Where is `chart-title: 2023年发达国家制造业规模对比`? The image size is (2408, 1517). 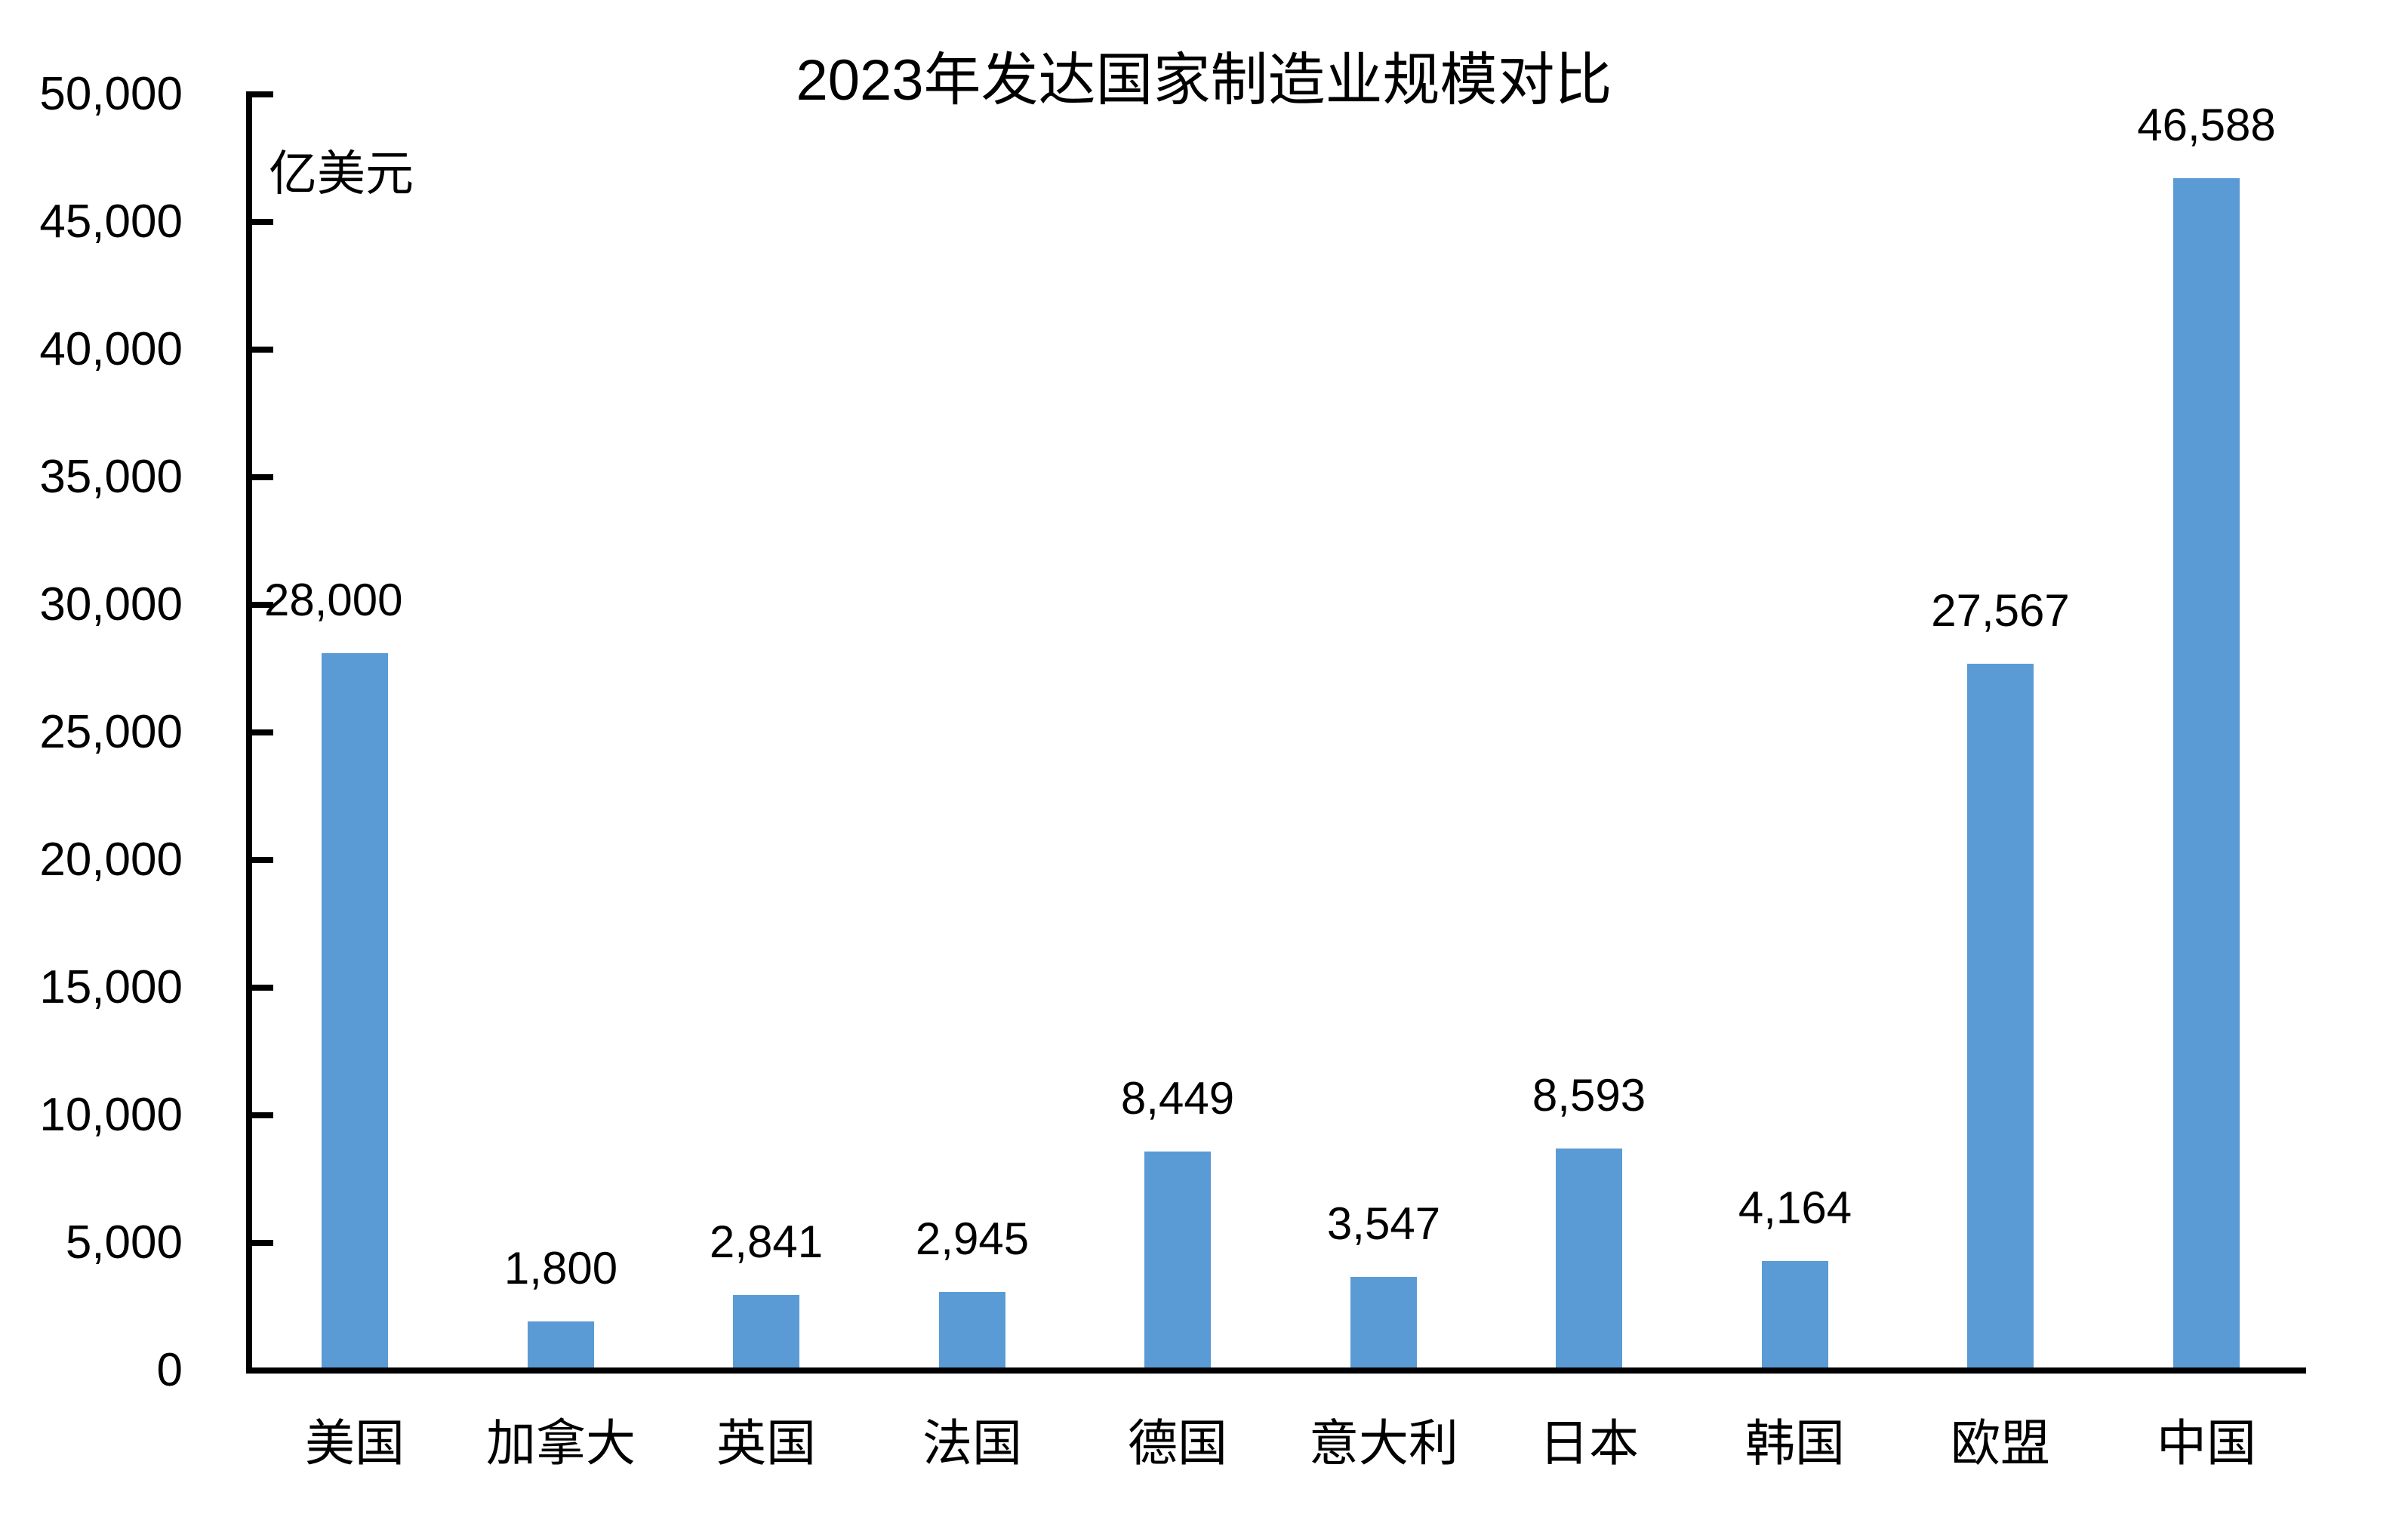
chart-title: 2023年发达国家制造业规模对比 is located at coordinates (1204, 80).